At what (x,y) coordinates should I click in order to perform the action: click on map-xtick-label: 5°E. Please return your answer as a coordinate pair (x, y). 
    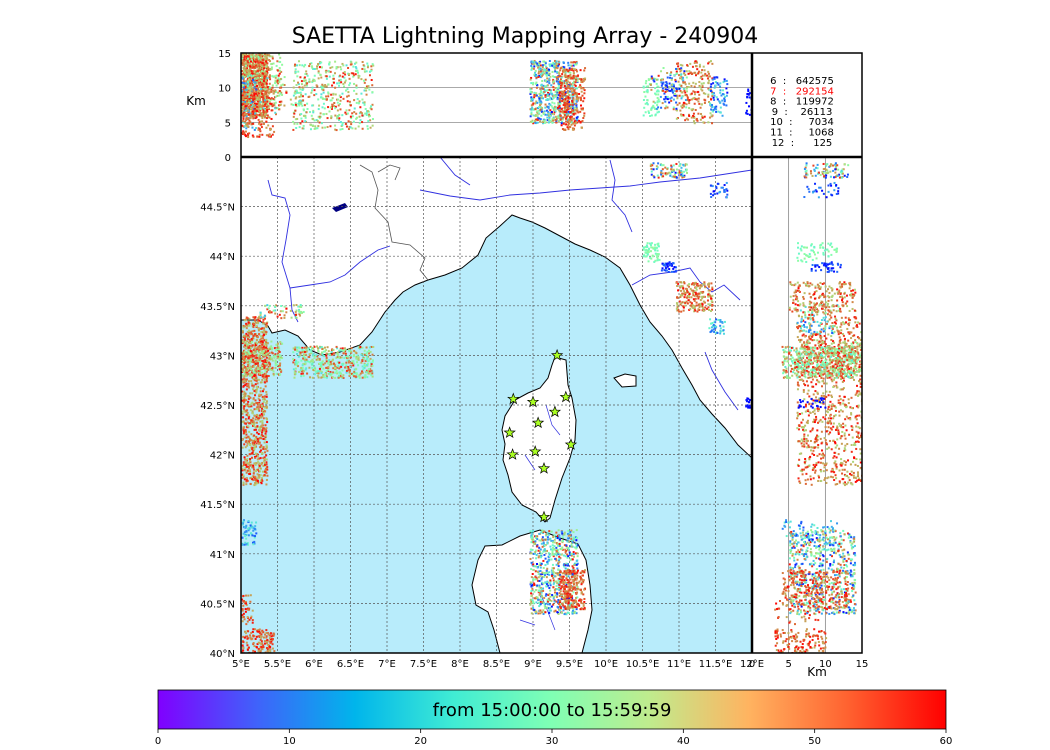
    Looking at the image, I should click on (241, 664).